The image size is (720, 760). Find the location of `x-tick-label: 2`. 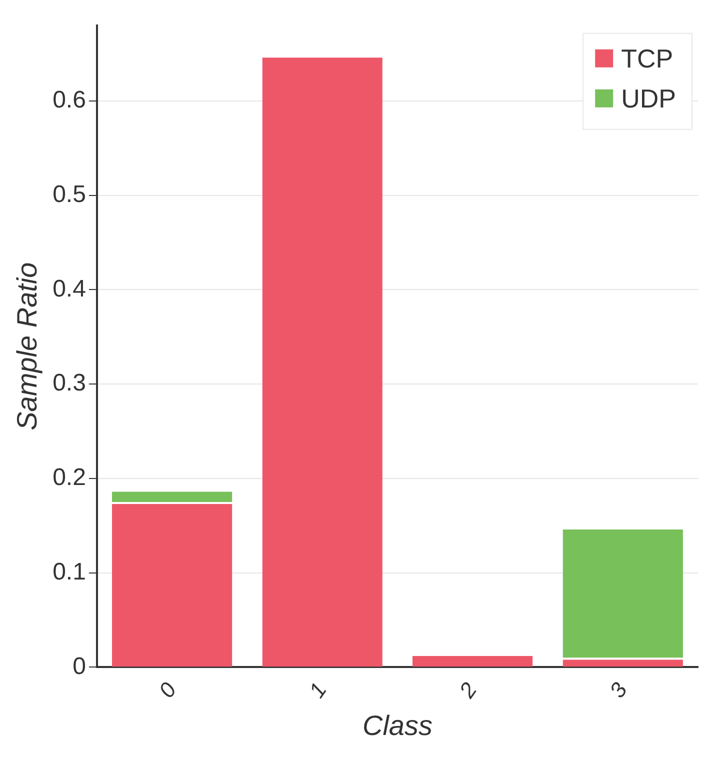

x-tick-label: 2 is located at coordinates (468, 691).